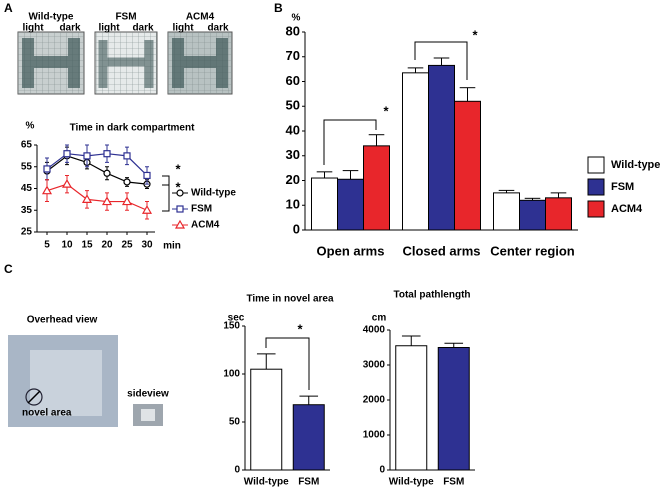 This screenshot has width=661, height=494. Describe the element at coordinates (441, 250) in the screenshot. I see `x-tick-label: Closed arms` at that location.